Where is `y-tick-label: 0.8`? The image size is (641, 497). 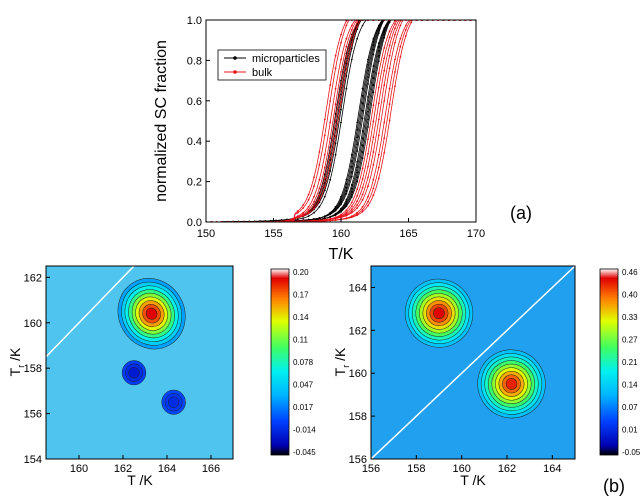
y-tick-label: 0.8 is located at coordinates (194, 61).